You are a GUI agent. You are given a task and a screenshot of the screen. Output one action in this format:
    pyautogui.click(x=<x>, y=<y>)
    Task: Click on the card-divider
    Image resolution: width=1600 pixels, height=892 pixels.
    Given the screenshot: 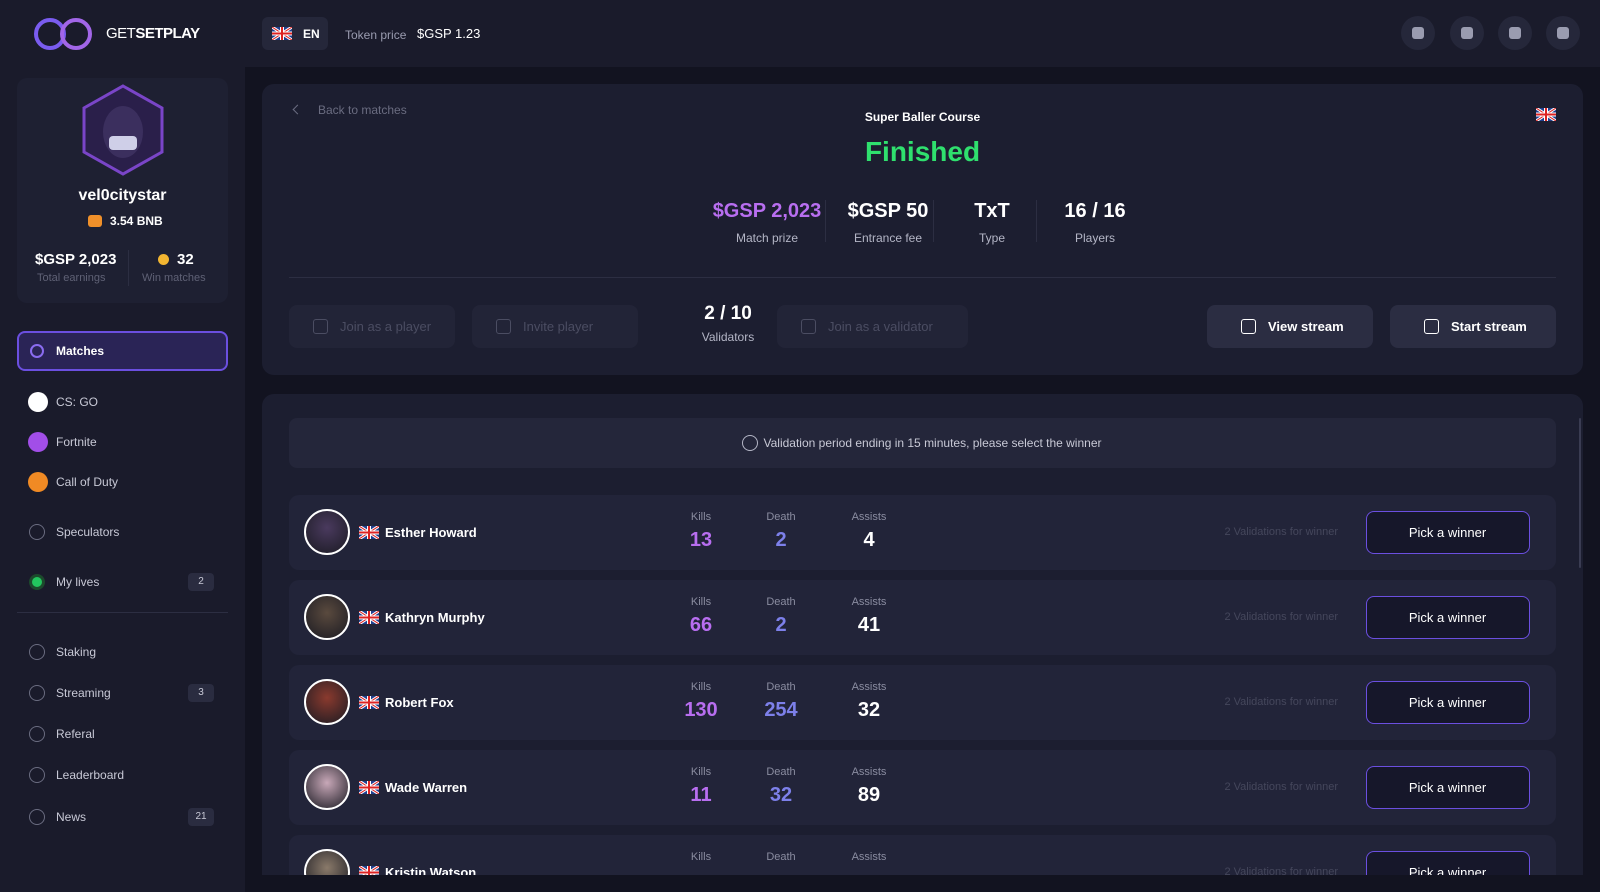 What is the action you would take?
    pyautogui.click(x=922, y=277)
    